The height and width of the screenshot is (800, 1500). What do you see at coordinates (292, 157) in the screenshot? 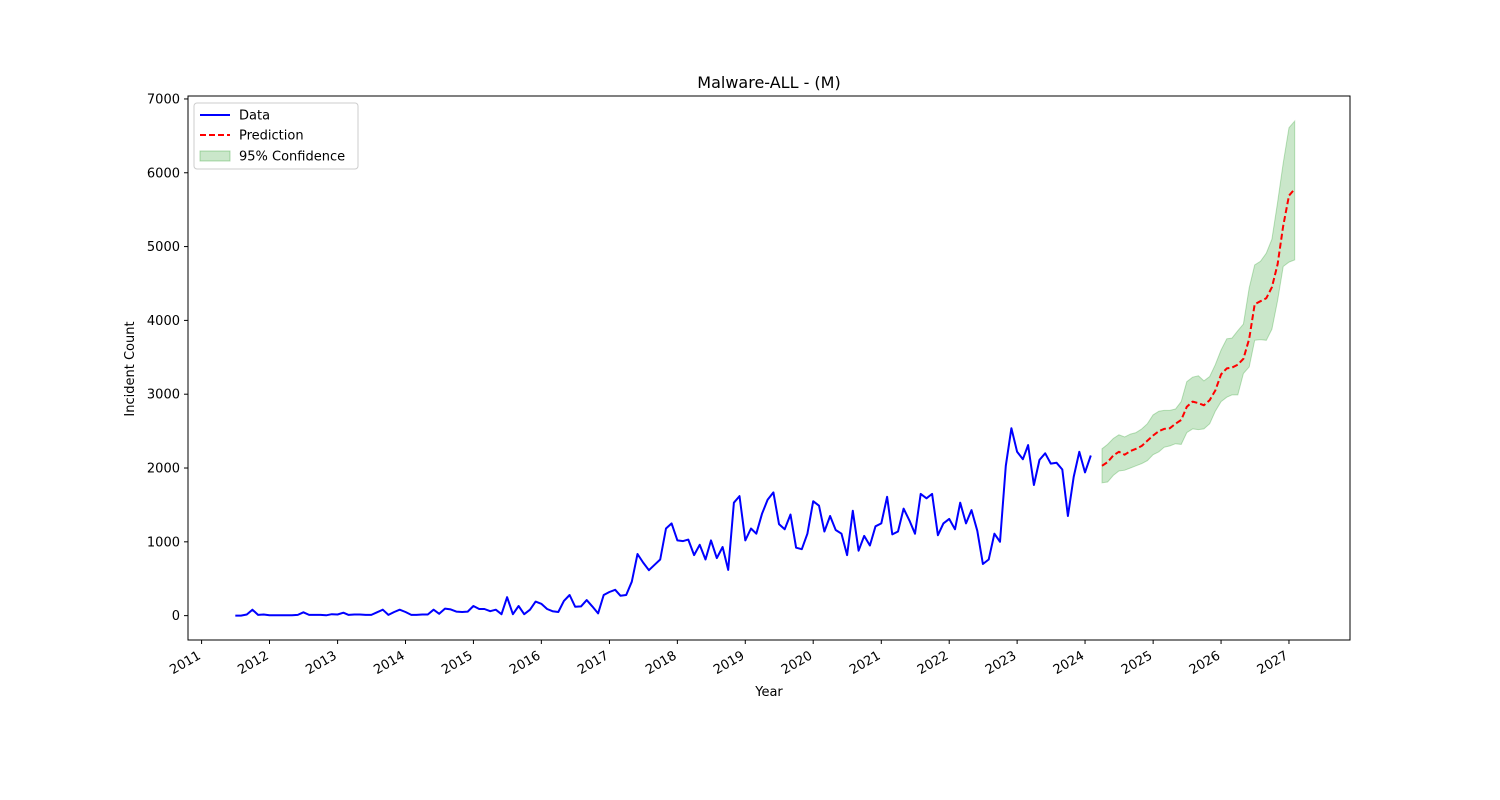
I see `legend-confidence-label: 95% Confidence` at bounding box center [292, 157].